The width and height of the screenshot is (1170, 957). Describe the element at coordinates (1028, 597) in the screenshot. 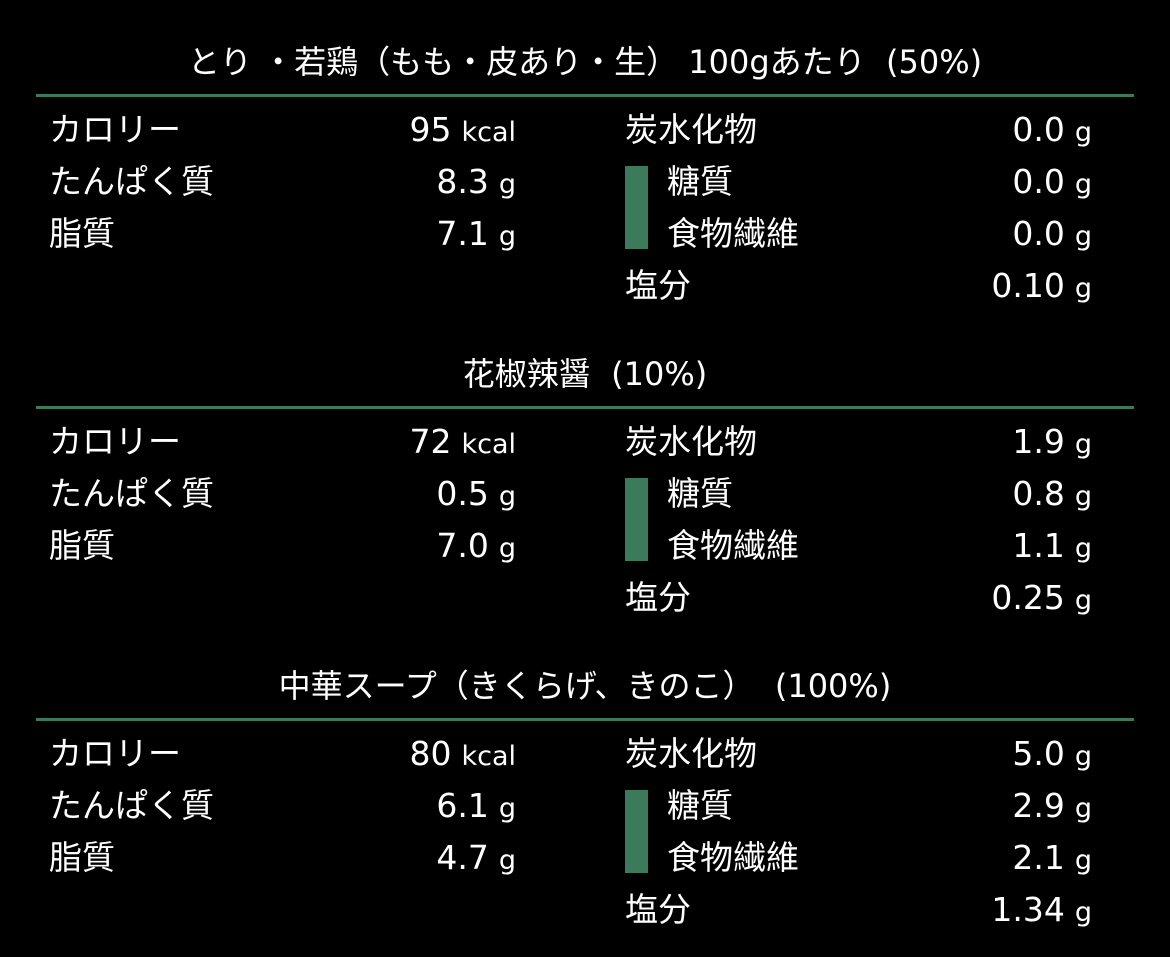

I see `salt-number: 0.25` at that location.